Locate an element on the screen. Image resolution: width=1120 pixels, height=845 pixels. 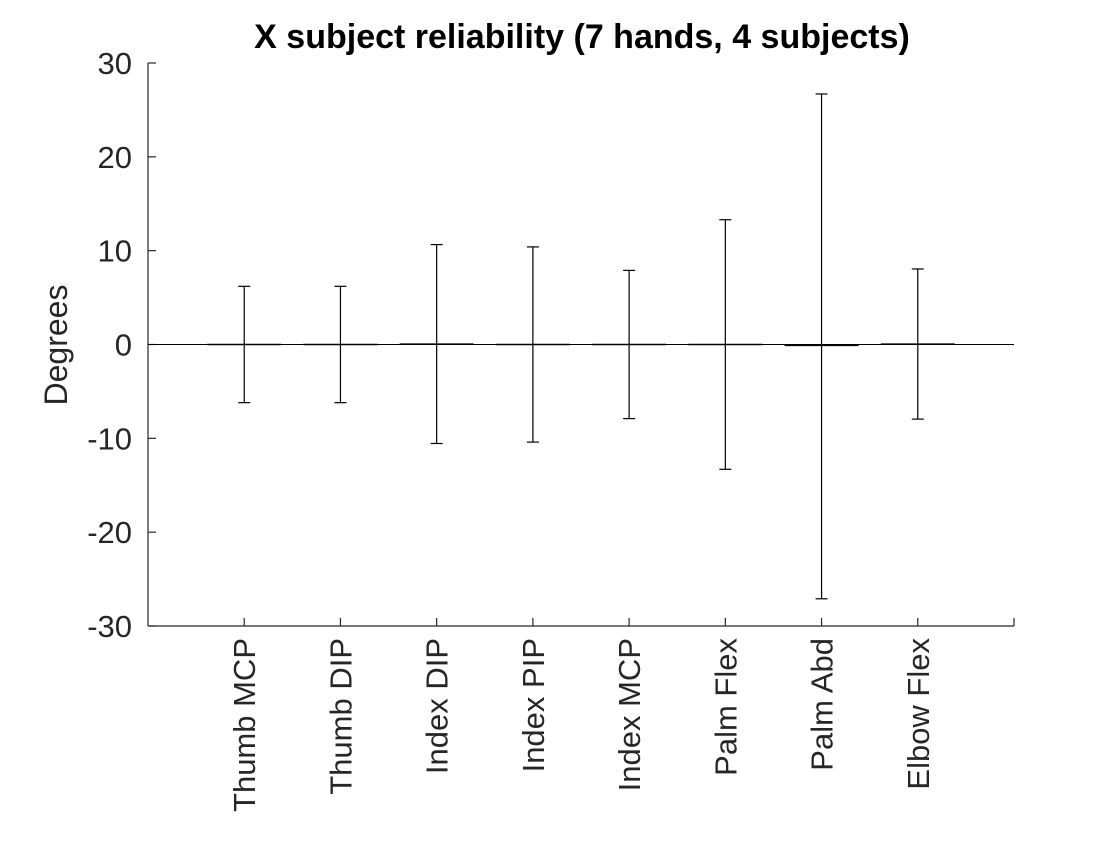
y-tick-label: -10 is located at coordinates (109, 438).